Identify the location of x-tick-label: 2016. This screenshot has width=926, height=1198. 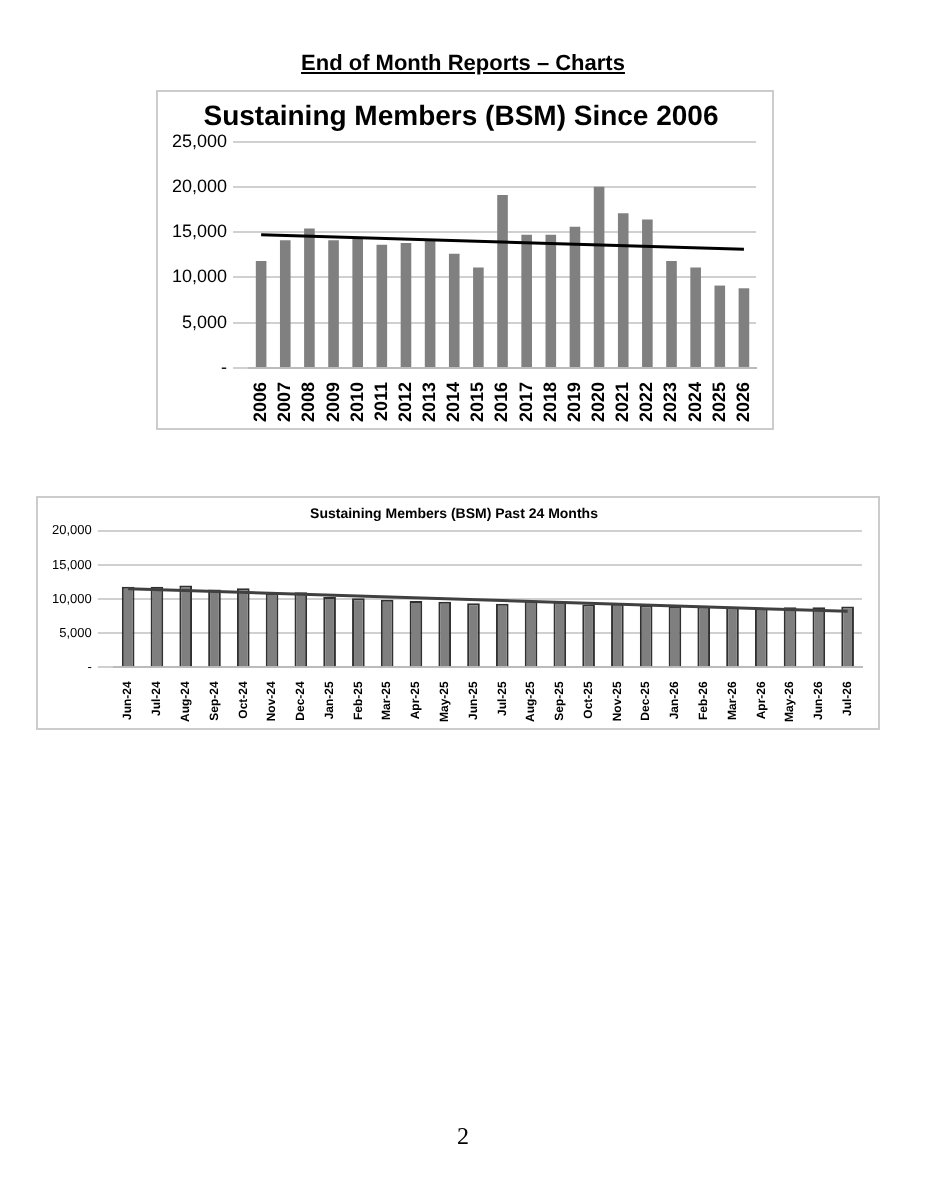
(501, 402).